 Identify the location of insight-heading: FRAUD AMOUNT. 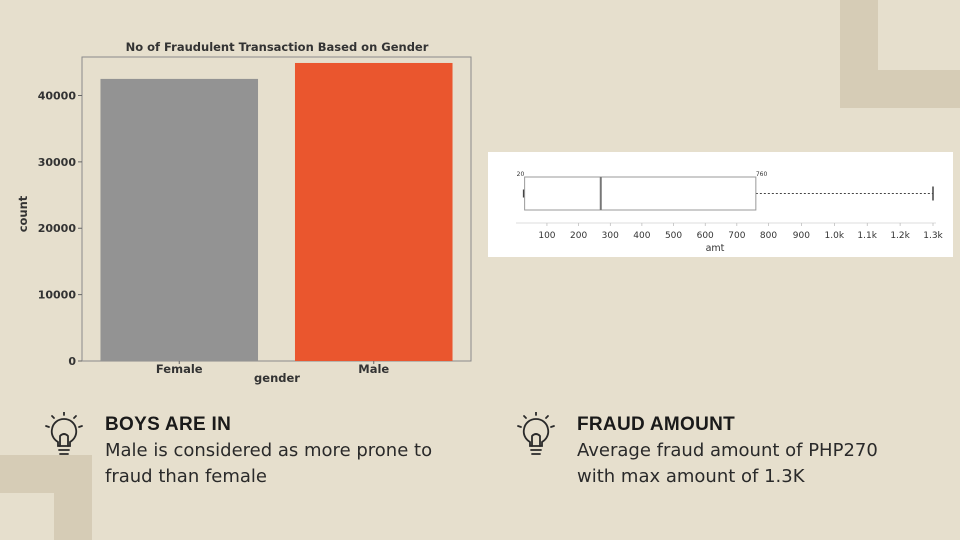
(656, 424).